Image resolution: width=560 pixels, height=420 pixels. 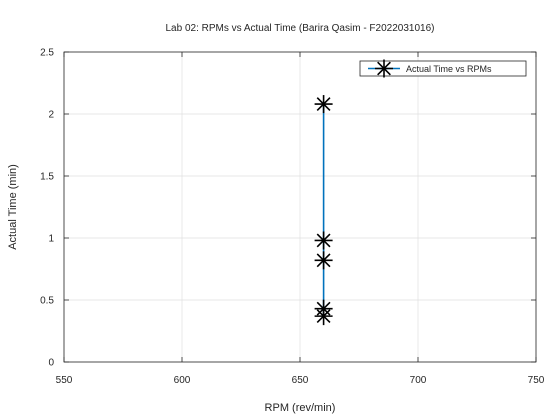 What do you see at coordinates (300, 380) in the screenshot?
I see `x-tick-label: 650` at bounding box center [300, 380].